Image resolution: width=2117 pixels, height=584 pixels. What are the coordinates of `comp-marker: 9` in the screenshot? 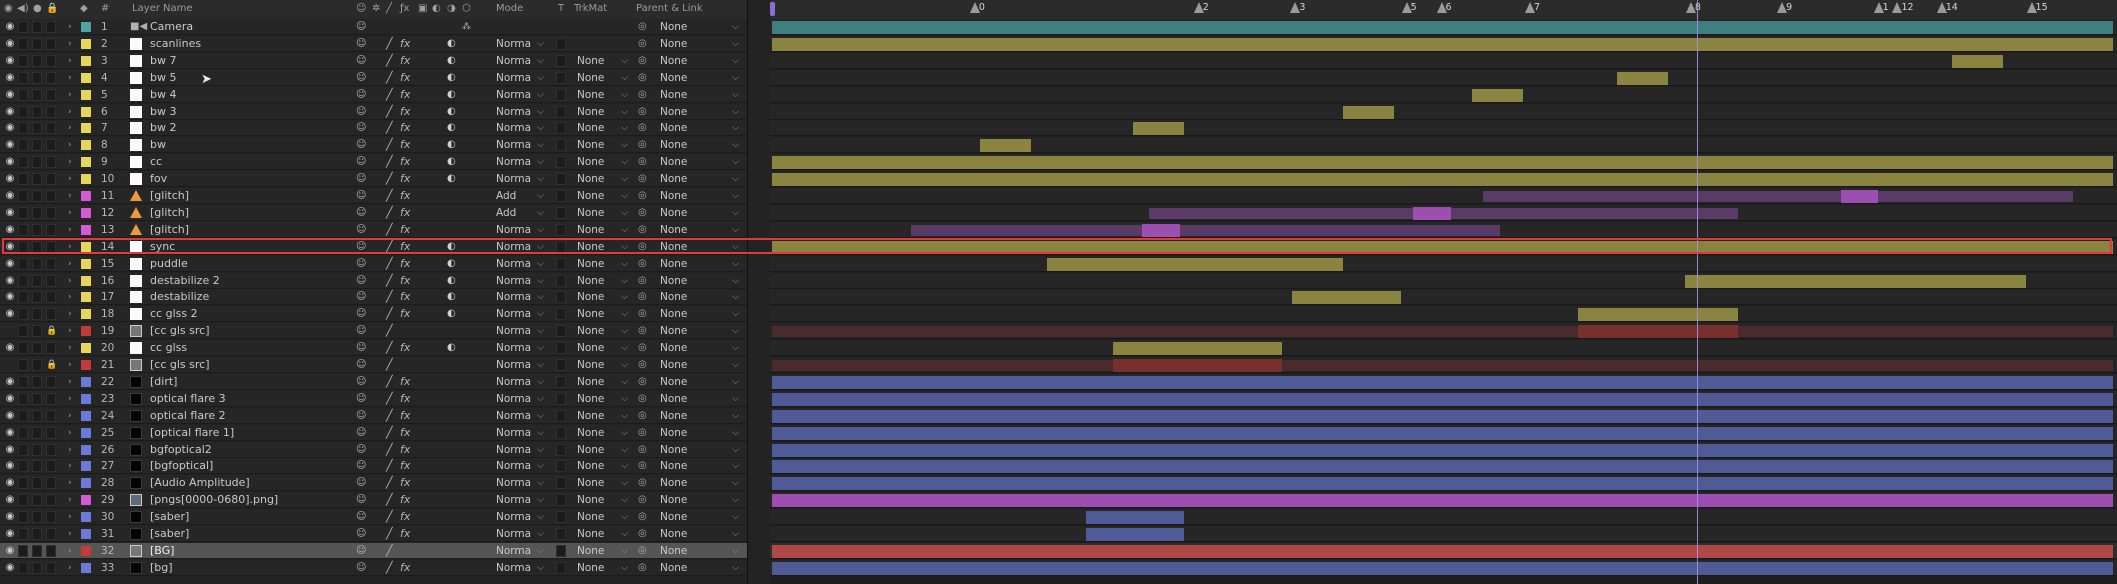 It's located at (1786, 8).